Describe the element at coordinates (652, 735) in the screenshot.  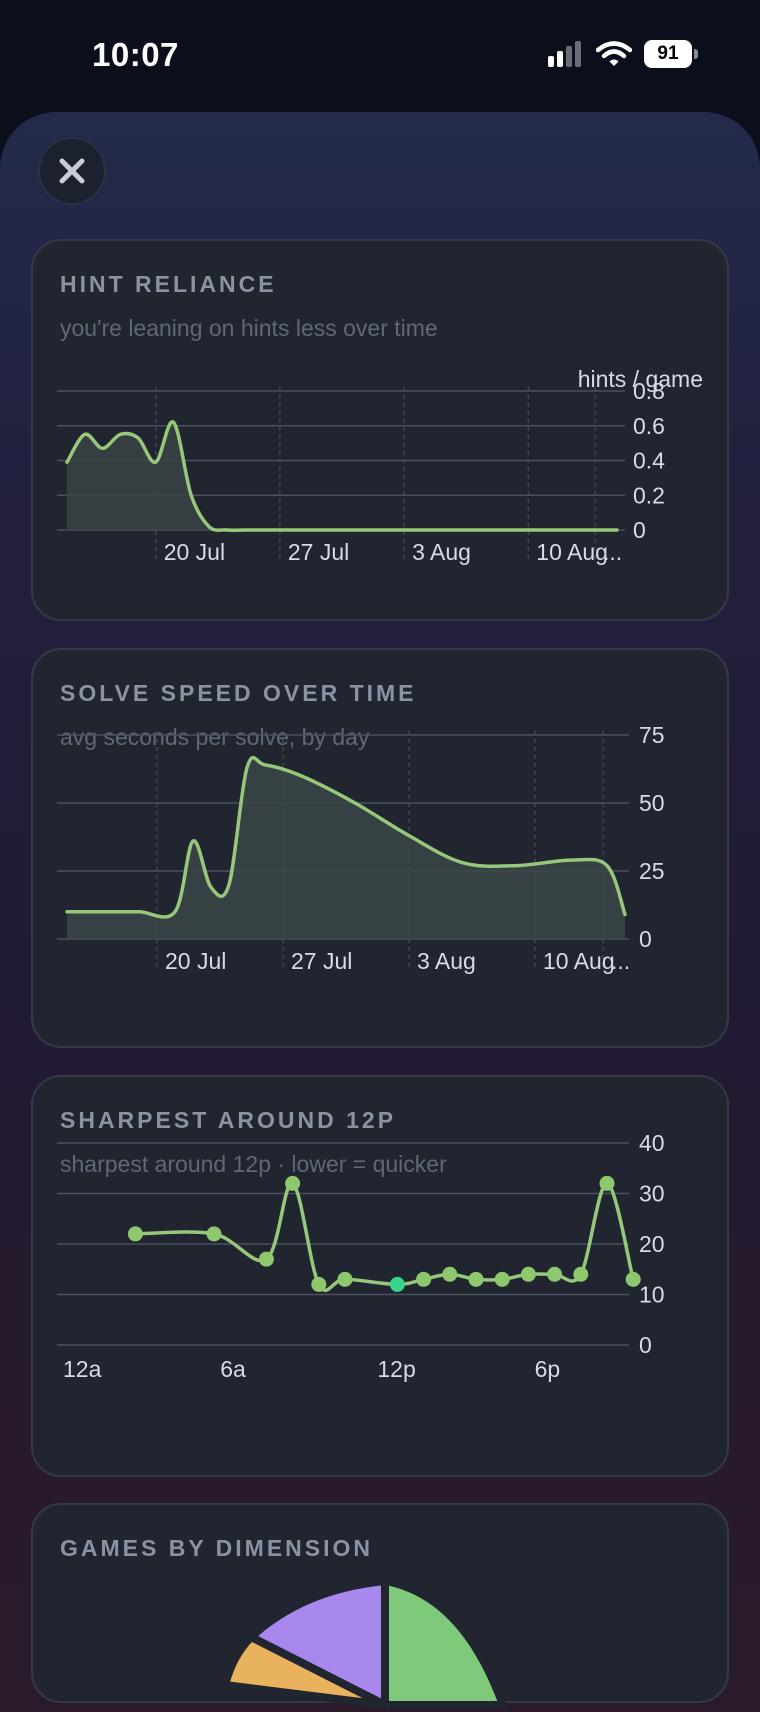
I see `y-tick-label: 75` at that location.